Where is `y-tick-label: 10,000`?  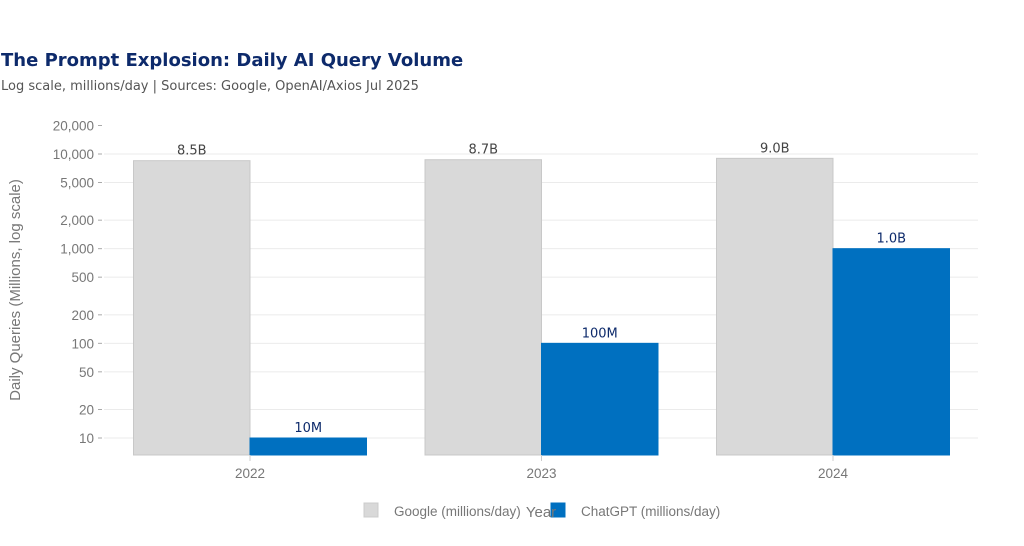
y-tick-label: 10,000 is located at coordinates (73, 154).